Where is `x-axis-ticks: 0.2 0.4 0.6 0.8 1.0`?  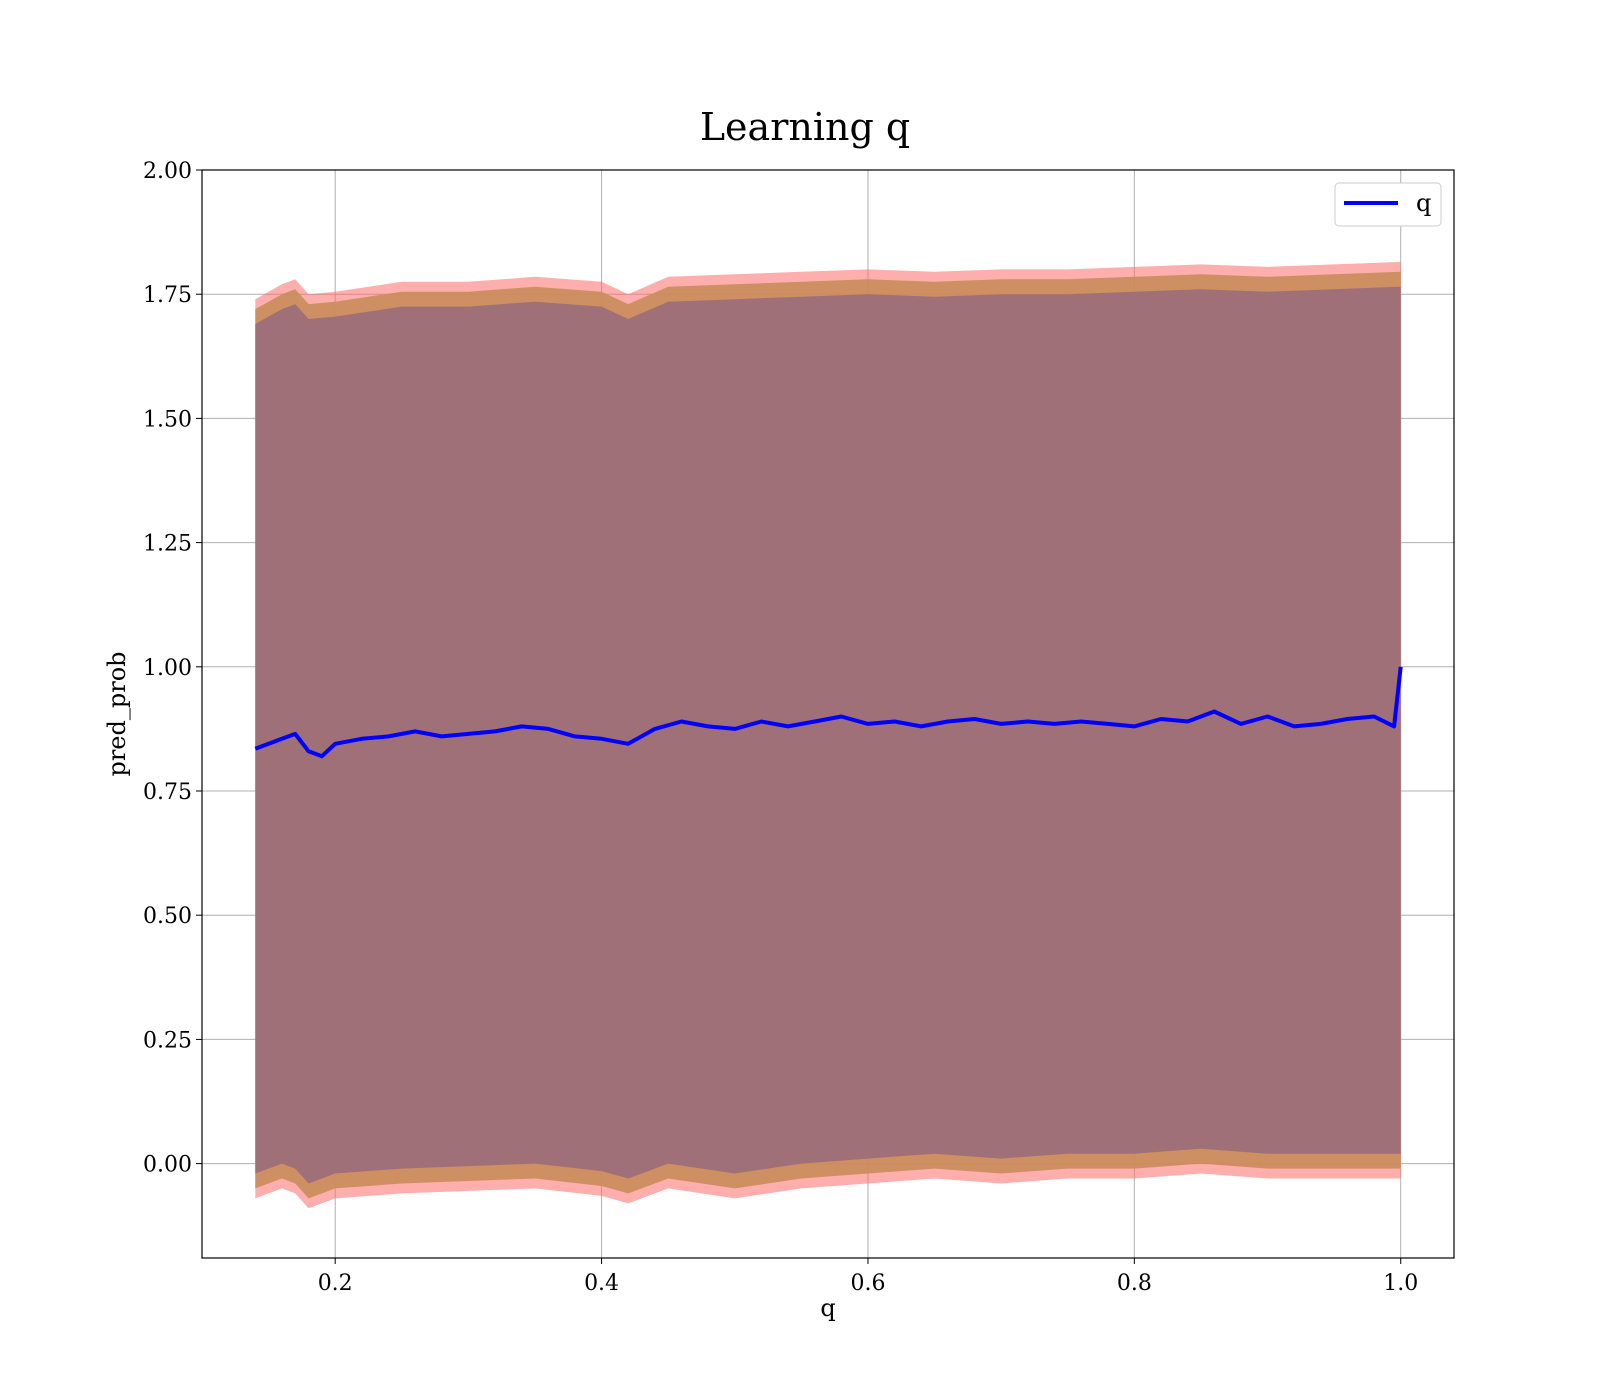 x-axis-ticks: 0.2 0.4 0.6 0.8 1.0 is located at coordinates (868, 1277).